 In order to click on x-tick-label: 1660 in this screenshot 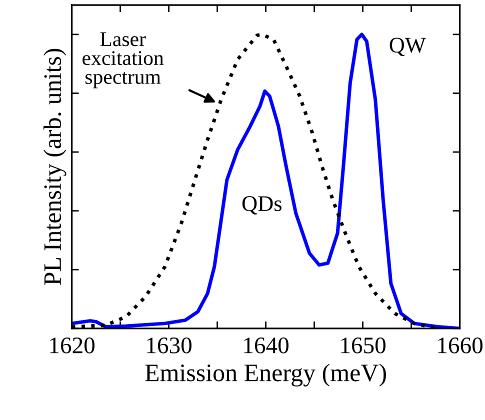, I will do `click(460, 345)`.